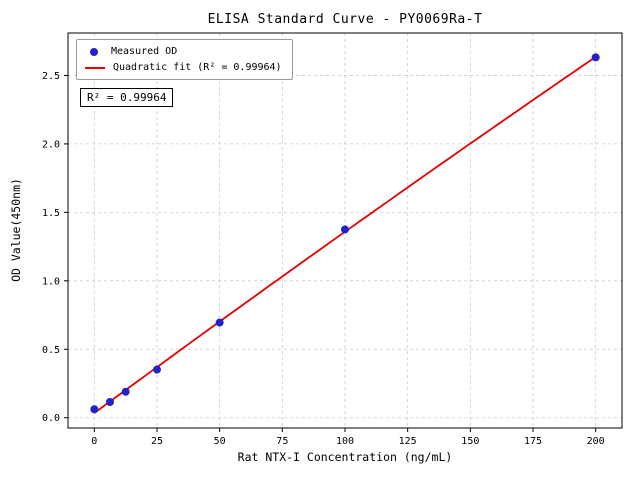  What do you see at coordinates (51, 418) in the screenshot?
I see `svg-text: 0.0` at bounding box center [51, 418].